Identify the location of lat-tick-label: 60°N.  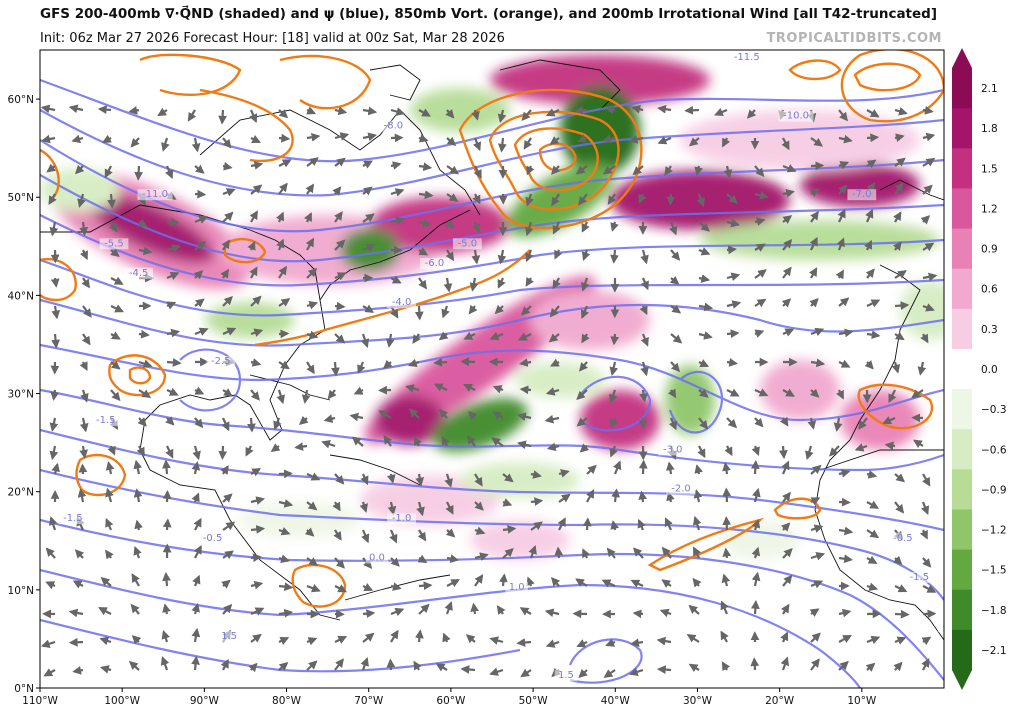
(21, 100).